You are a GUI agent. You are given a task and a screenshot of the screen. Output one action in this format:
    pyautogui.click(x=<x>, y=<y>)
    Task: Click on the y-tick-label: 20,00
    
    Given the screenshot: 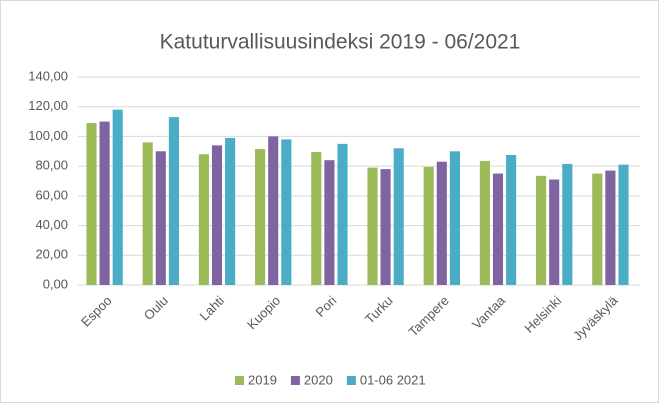 What is the action you would take?
    pyautogui.click(x=51, y=254)
    